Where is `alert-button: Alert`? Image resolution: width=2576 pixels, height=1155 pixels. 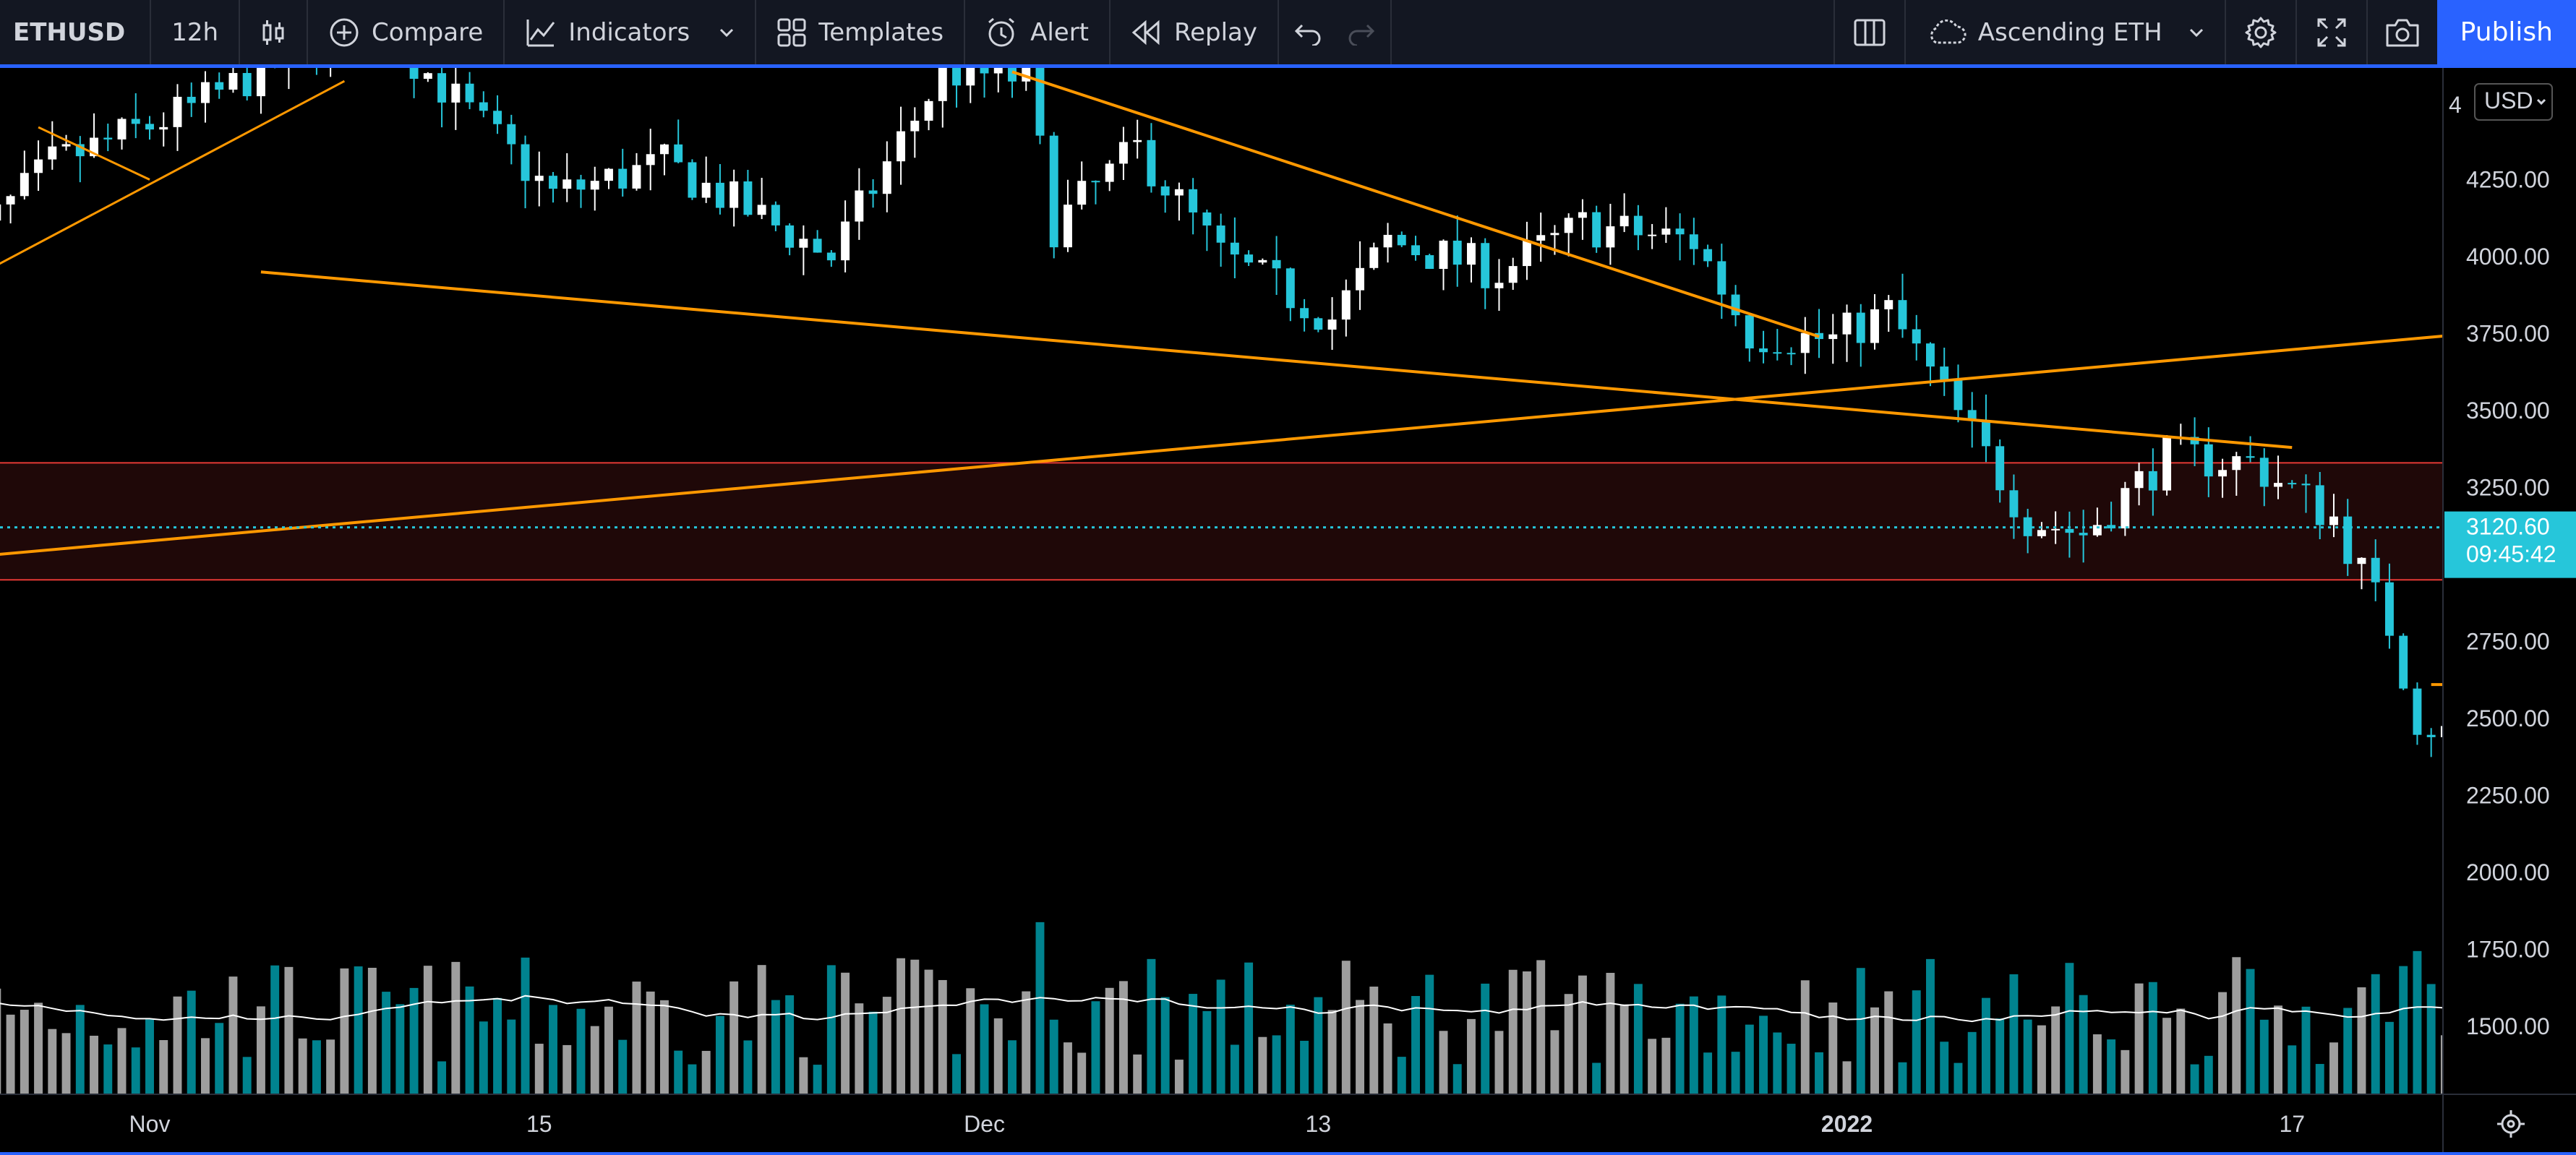 alert-button: Alert is located at coordinates (1038, 32).